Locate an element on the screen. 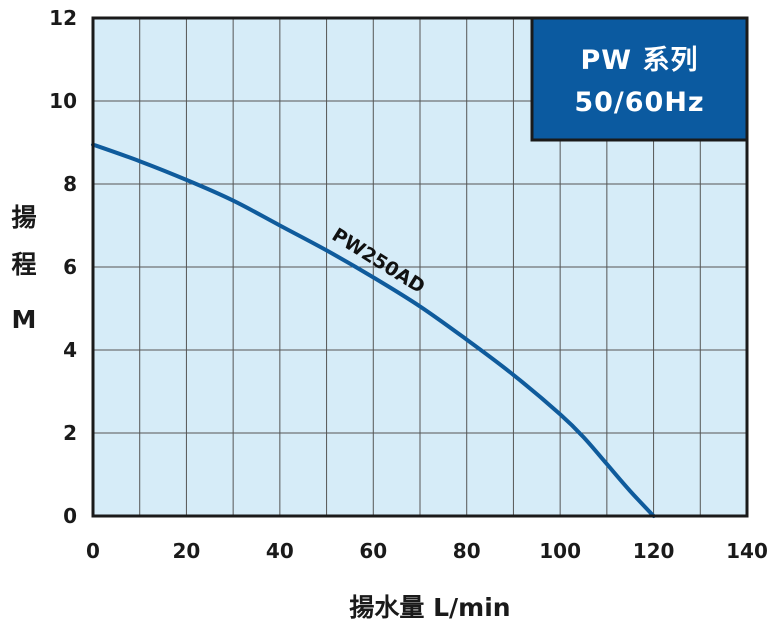  y-axis-title-char: 揚 is located at coordinates (23, 217).